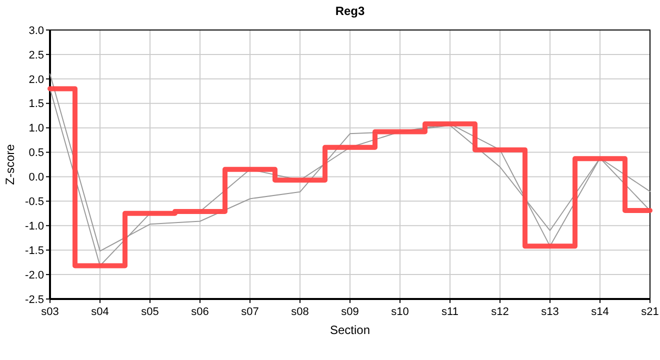 This screenshot has height=360, width=660. Describe the element at coordinates (34, 250) in the screenshot. I see `y-tick-label: -1.5` at that location.